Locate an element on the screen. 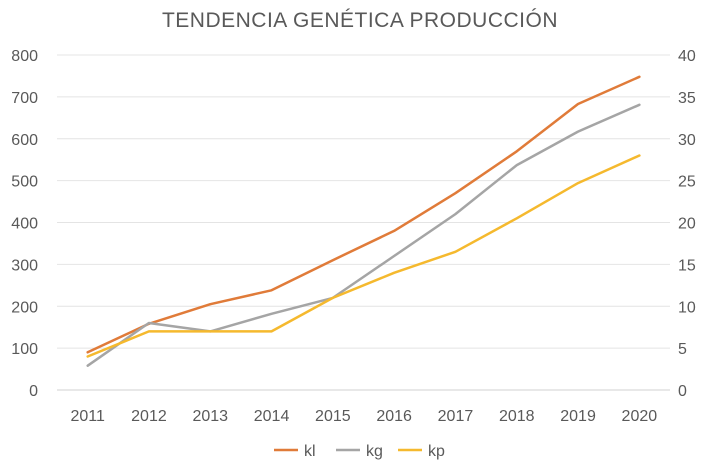 This screenshot has width=720, height=470. y-right-tick-label: 35 is located at coordinates (687, 98).